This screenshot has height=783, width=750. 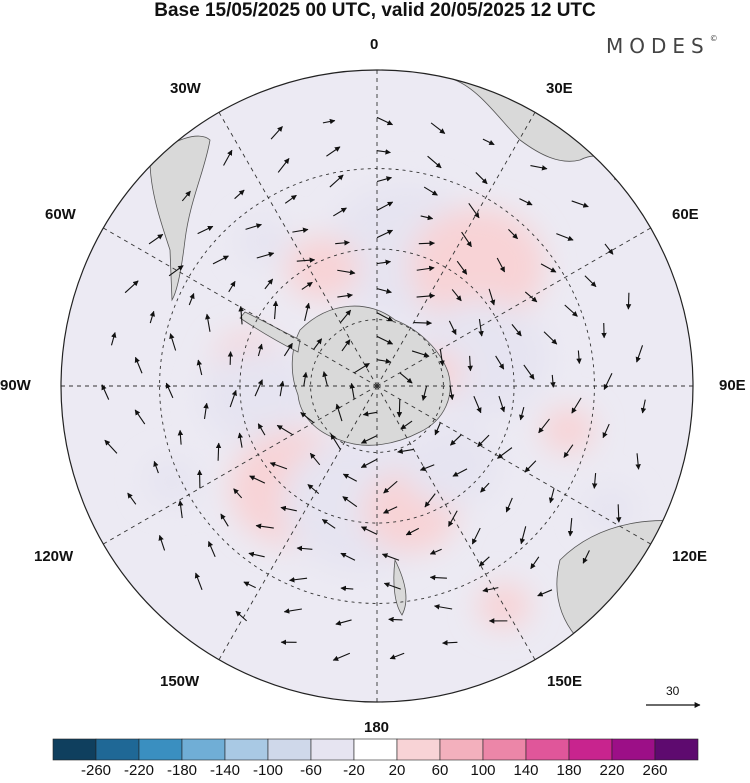 I want to click on lon-label-120w: 120W, so click(x=54, y=556).